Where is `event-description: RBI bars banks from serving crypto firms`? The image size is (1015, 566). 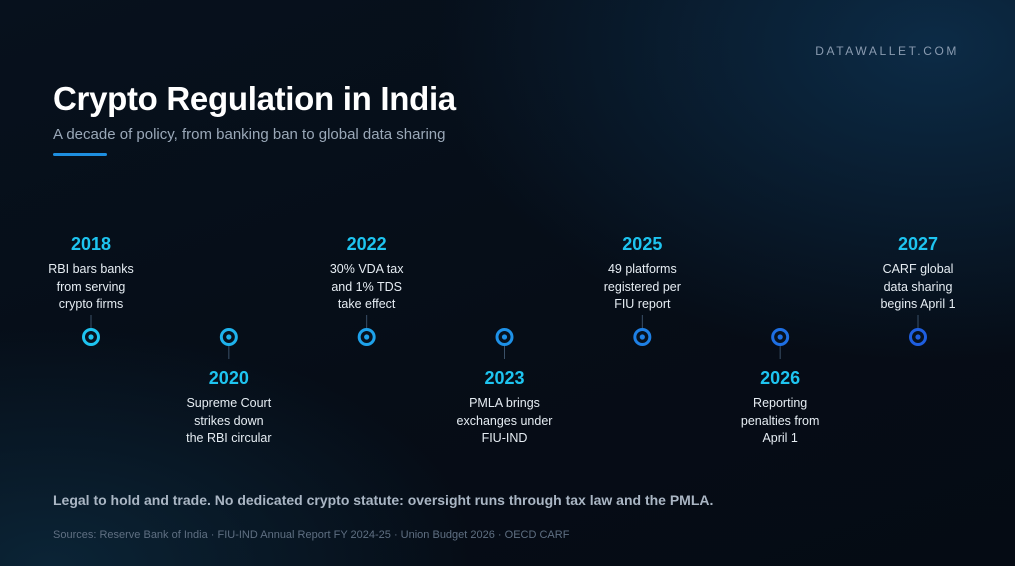 event-description: RBI bars banks from serving crypto firms is located at coordinates (91, 287).